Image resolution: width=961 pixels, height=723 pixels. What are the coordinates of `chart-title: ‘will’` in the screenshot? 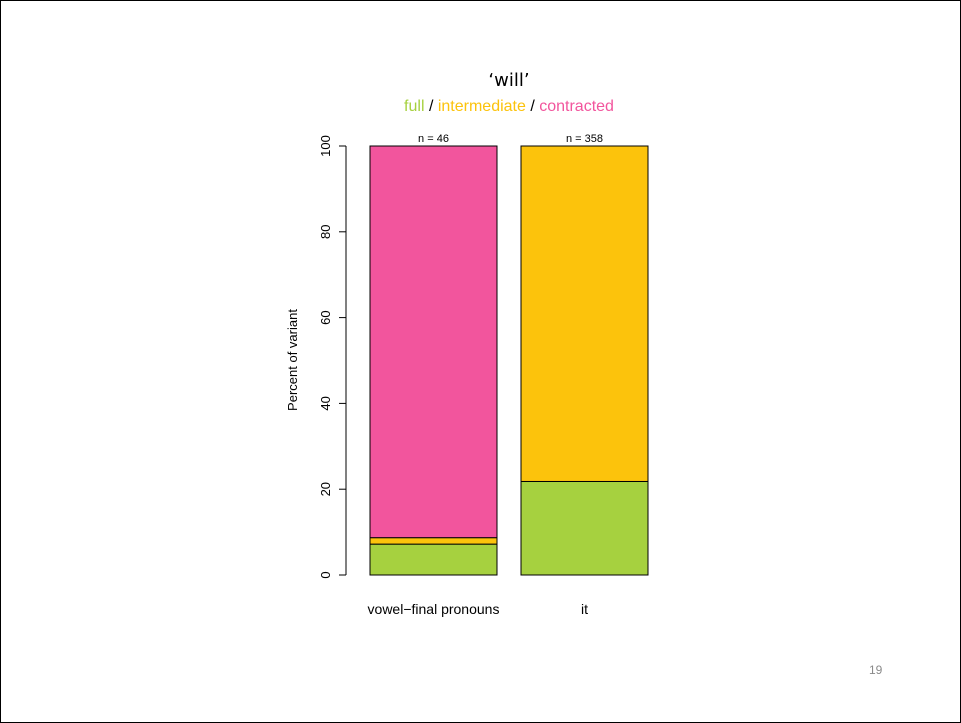 It's located at (508, 80).